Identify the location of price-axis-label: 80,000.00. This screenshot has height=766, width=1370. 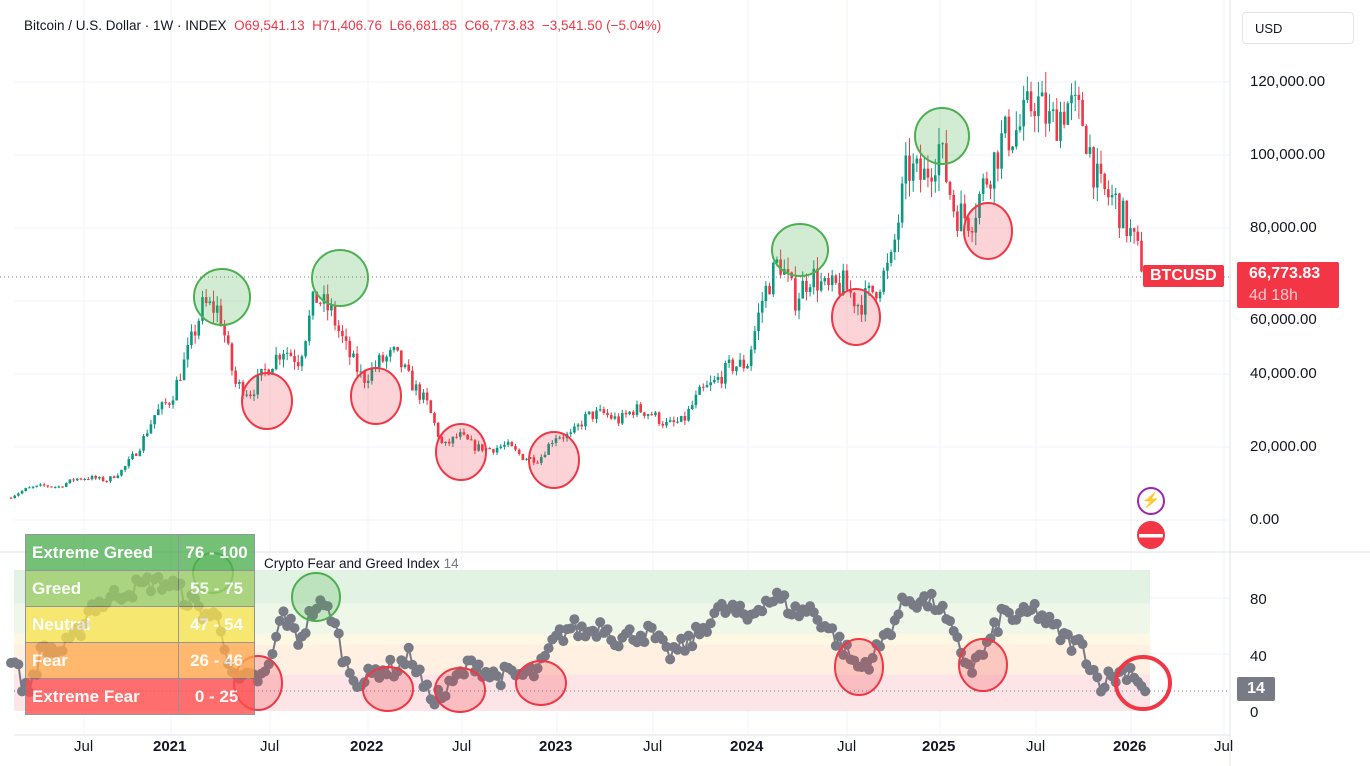
(1283, 227).